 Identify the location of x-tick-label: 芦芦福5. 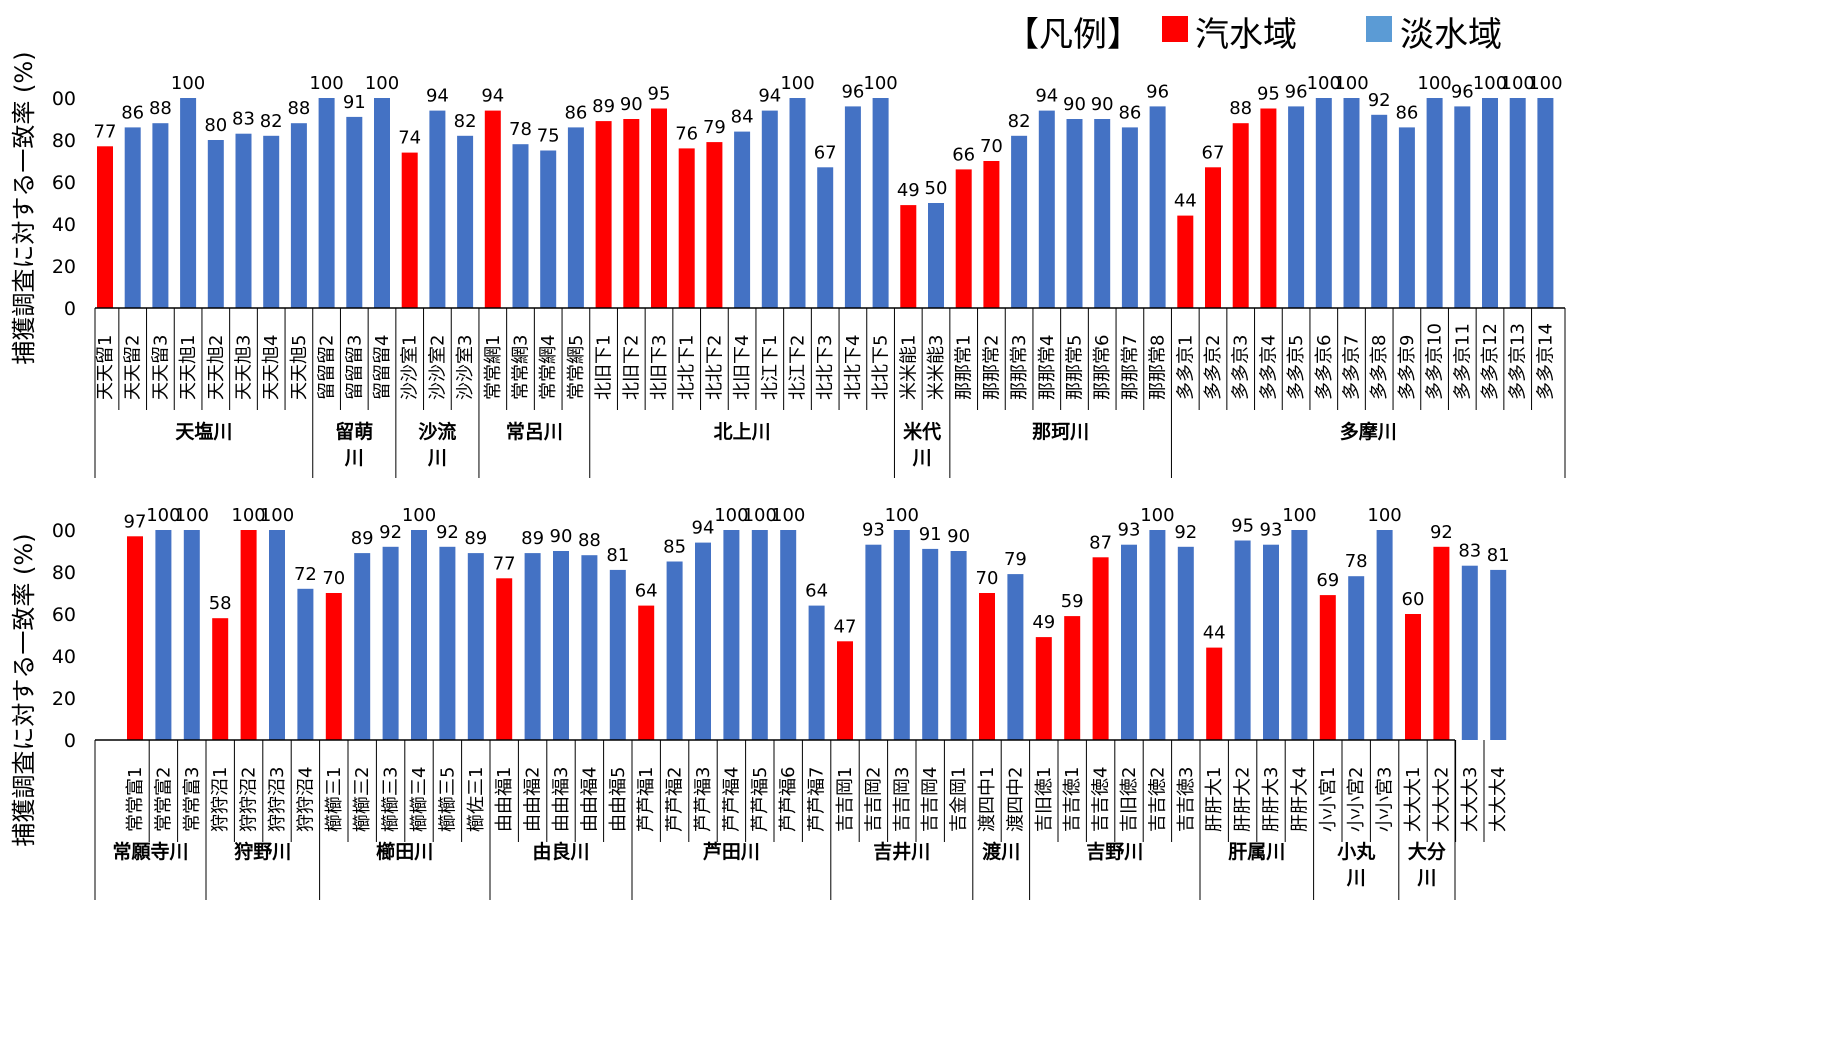
(760, 799).